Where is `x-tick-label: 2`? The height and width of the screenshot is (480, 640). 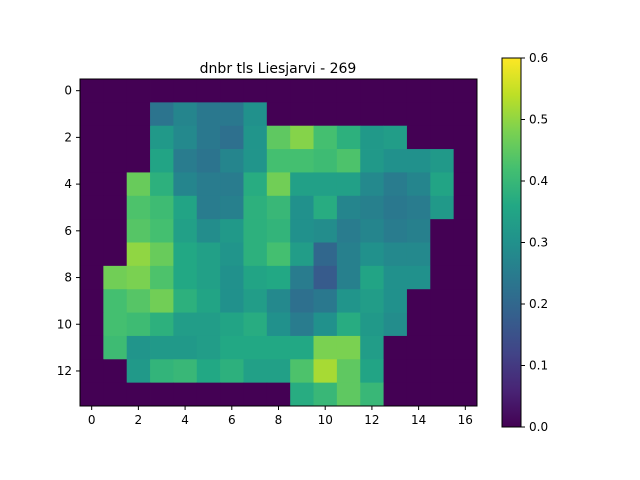 x-tick-label: 2 is located at coordinates (139, 420).